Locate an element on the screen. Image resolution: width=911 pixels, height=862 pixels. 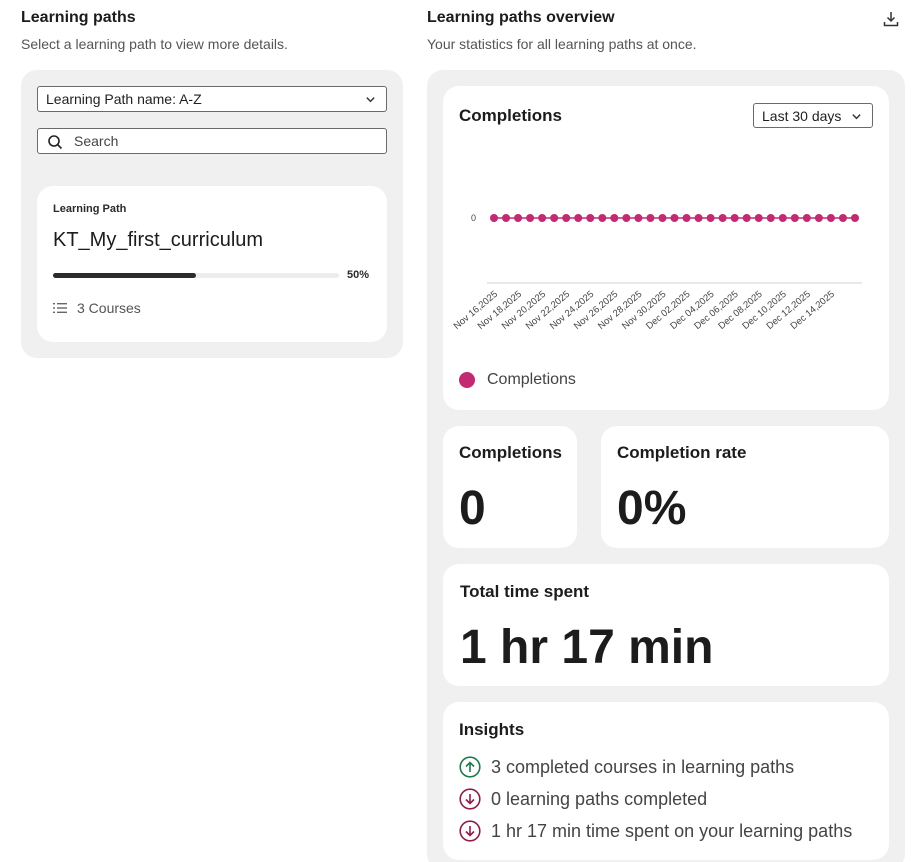
completions-count-card: Completions 0 is located at coordinates (510, 487).